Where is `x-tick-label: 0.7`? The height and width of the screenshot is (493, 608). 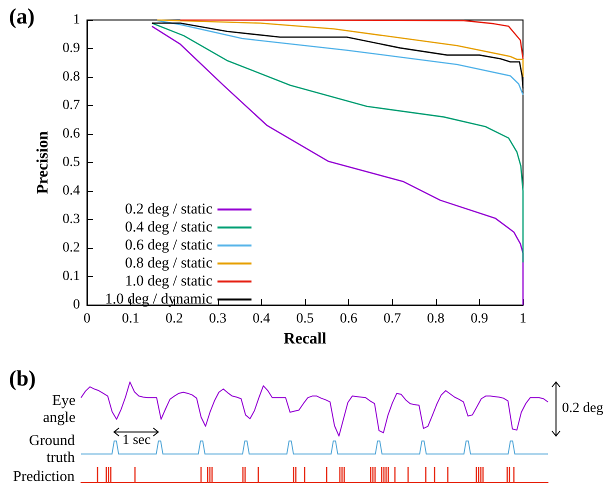
x-tick-label: 0.7 is located at coordinates (392, 319).